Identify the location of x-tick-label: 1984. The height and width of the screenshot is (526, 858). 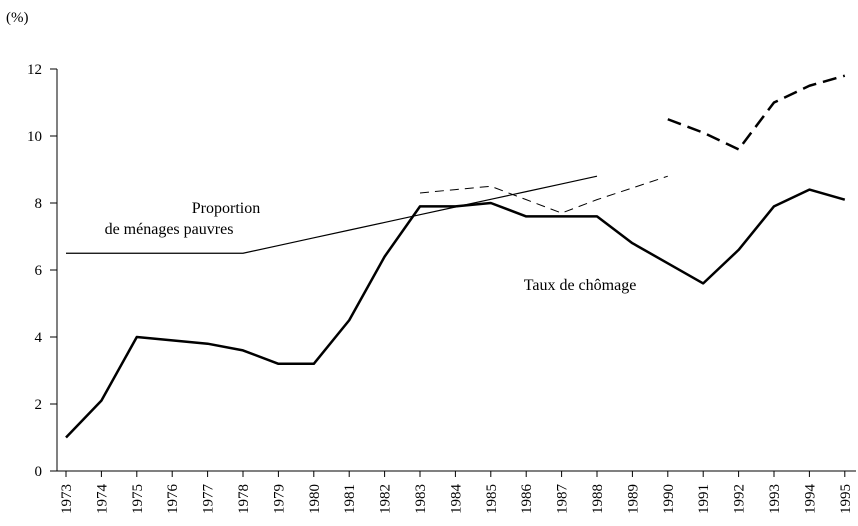
(456, 499).